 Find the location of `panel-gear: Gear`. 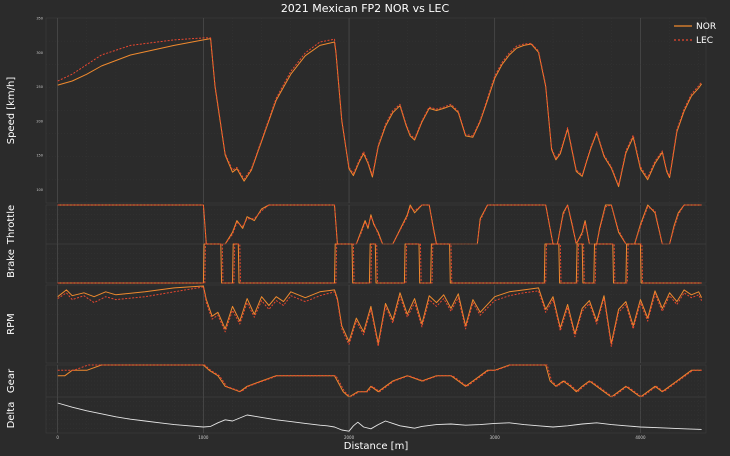

panel-gear: Gear is located at coordinates (356, 381).